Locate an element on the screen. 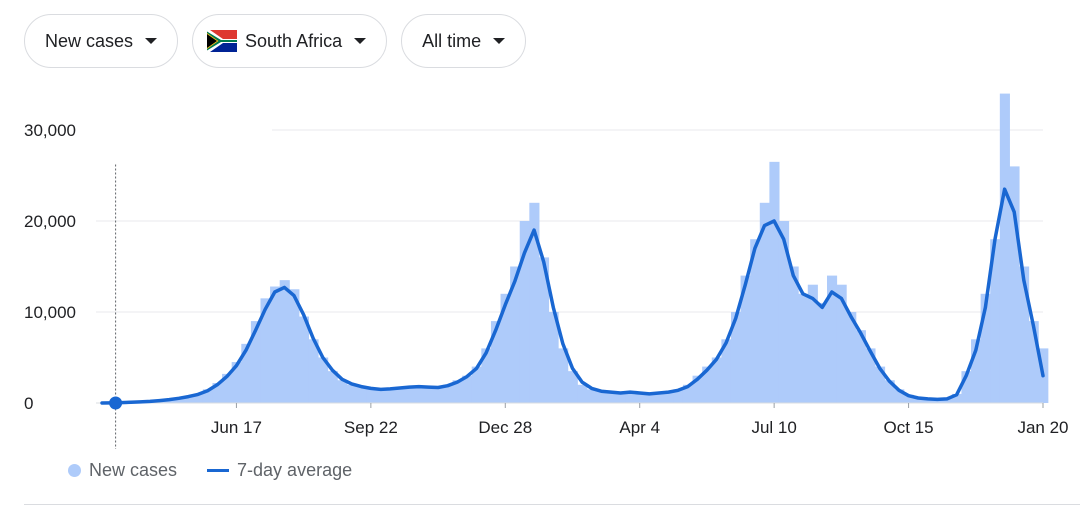 The width and height of the screenshot is (1080, 519). y-tick-label: 0 is located at coordinates (28, 403).